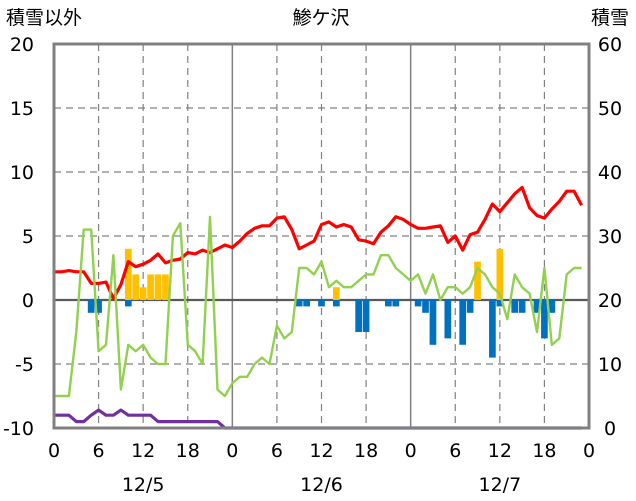 The image size is (636, 501). Describe the element at coordinates (22, 173) in the screenshot. I see `left-tick-label: 10` at that location.